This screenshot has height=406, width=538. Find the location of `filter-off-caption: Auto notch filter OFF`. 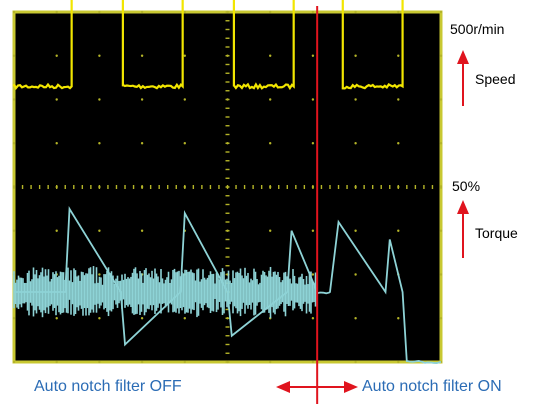

filter-off-caption: Auto notch filter OFF is located at coordinates (108, 387).